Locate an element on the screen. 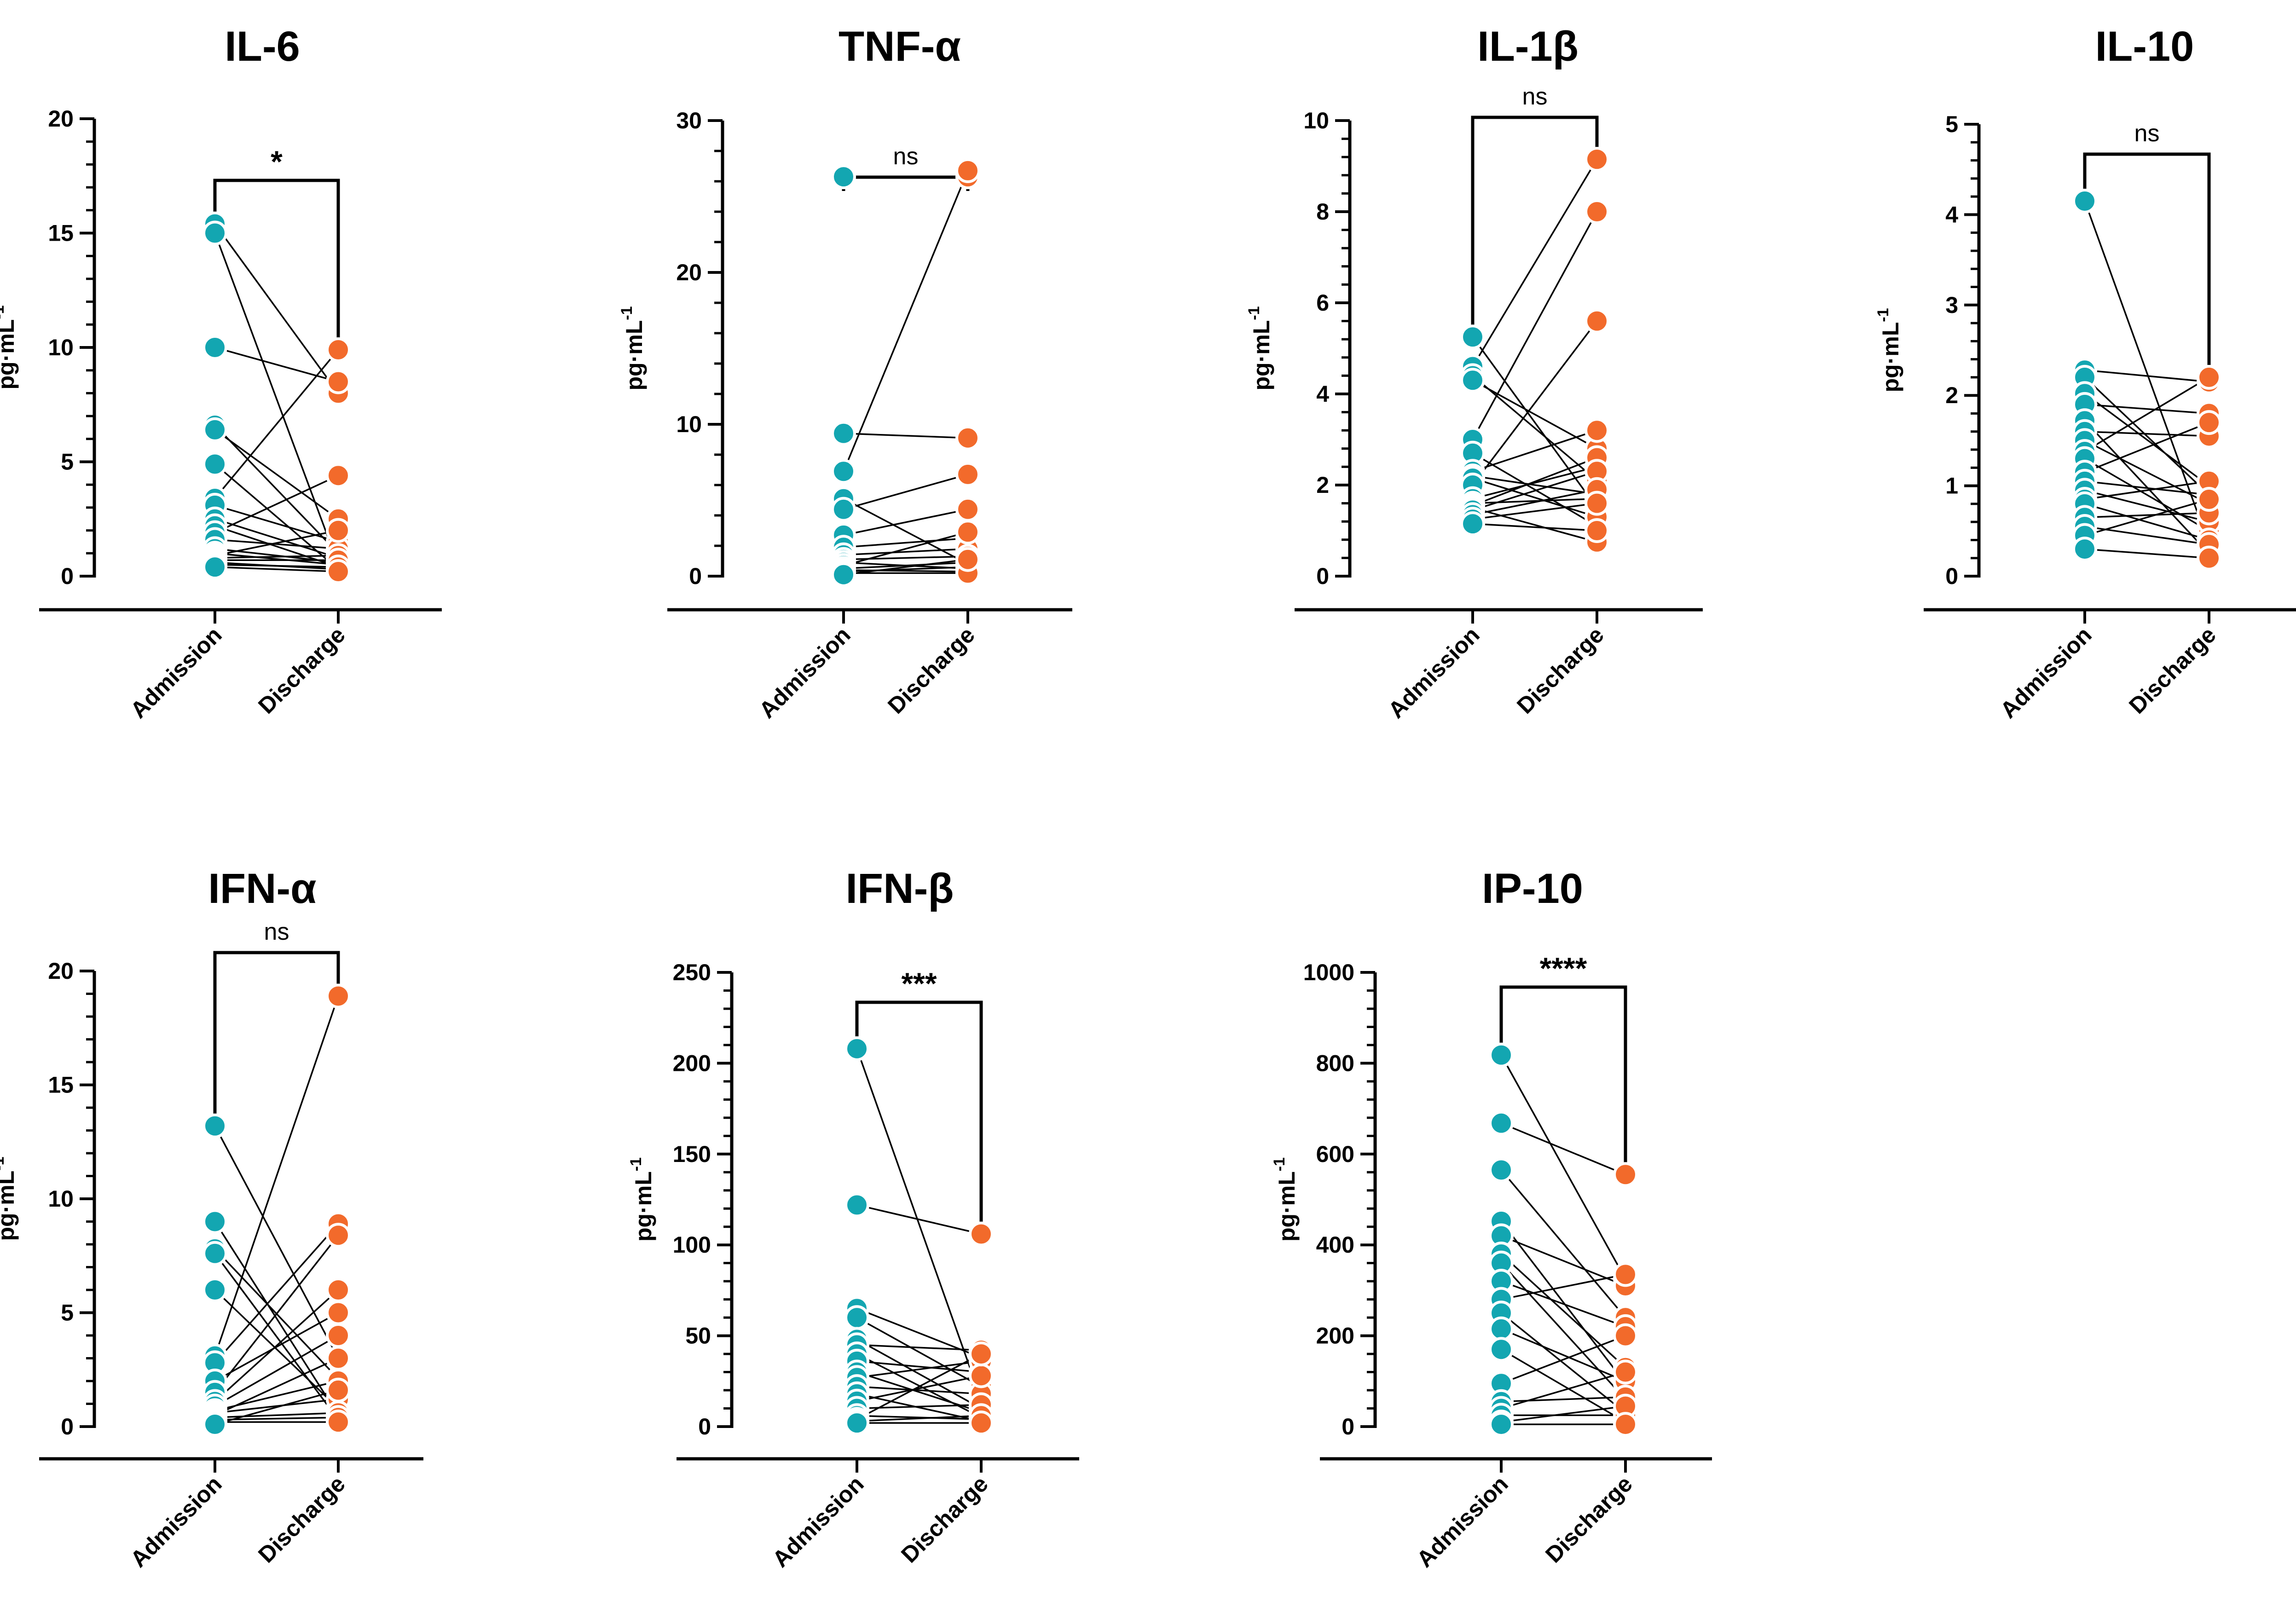 The image size is (2296, 1601). y-tick-label: 20 is located at coordinates (689, 272).